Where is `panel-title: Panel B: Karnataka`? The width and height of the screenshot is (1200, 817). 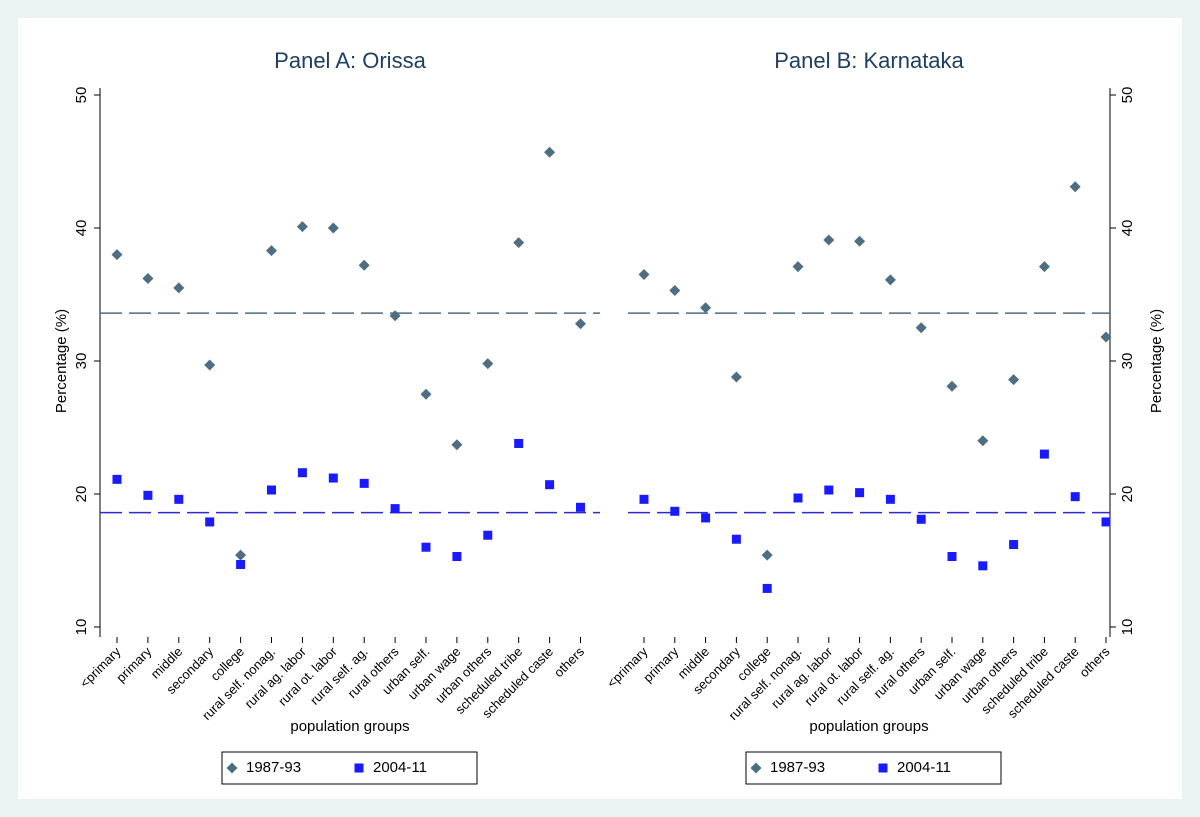
panel-title: Panel B: Karnataka is located at coordinates (869, 60).